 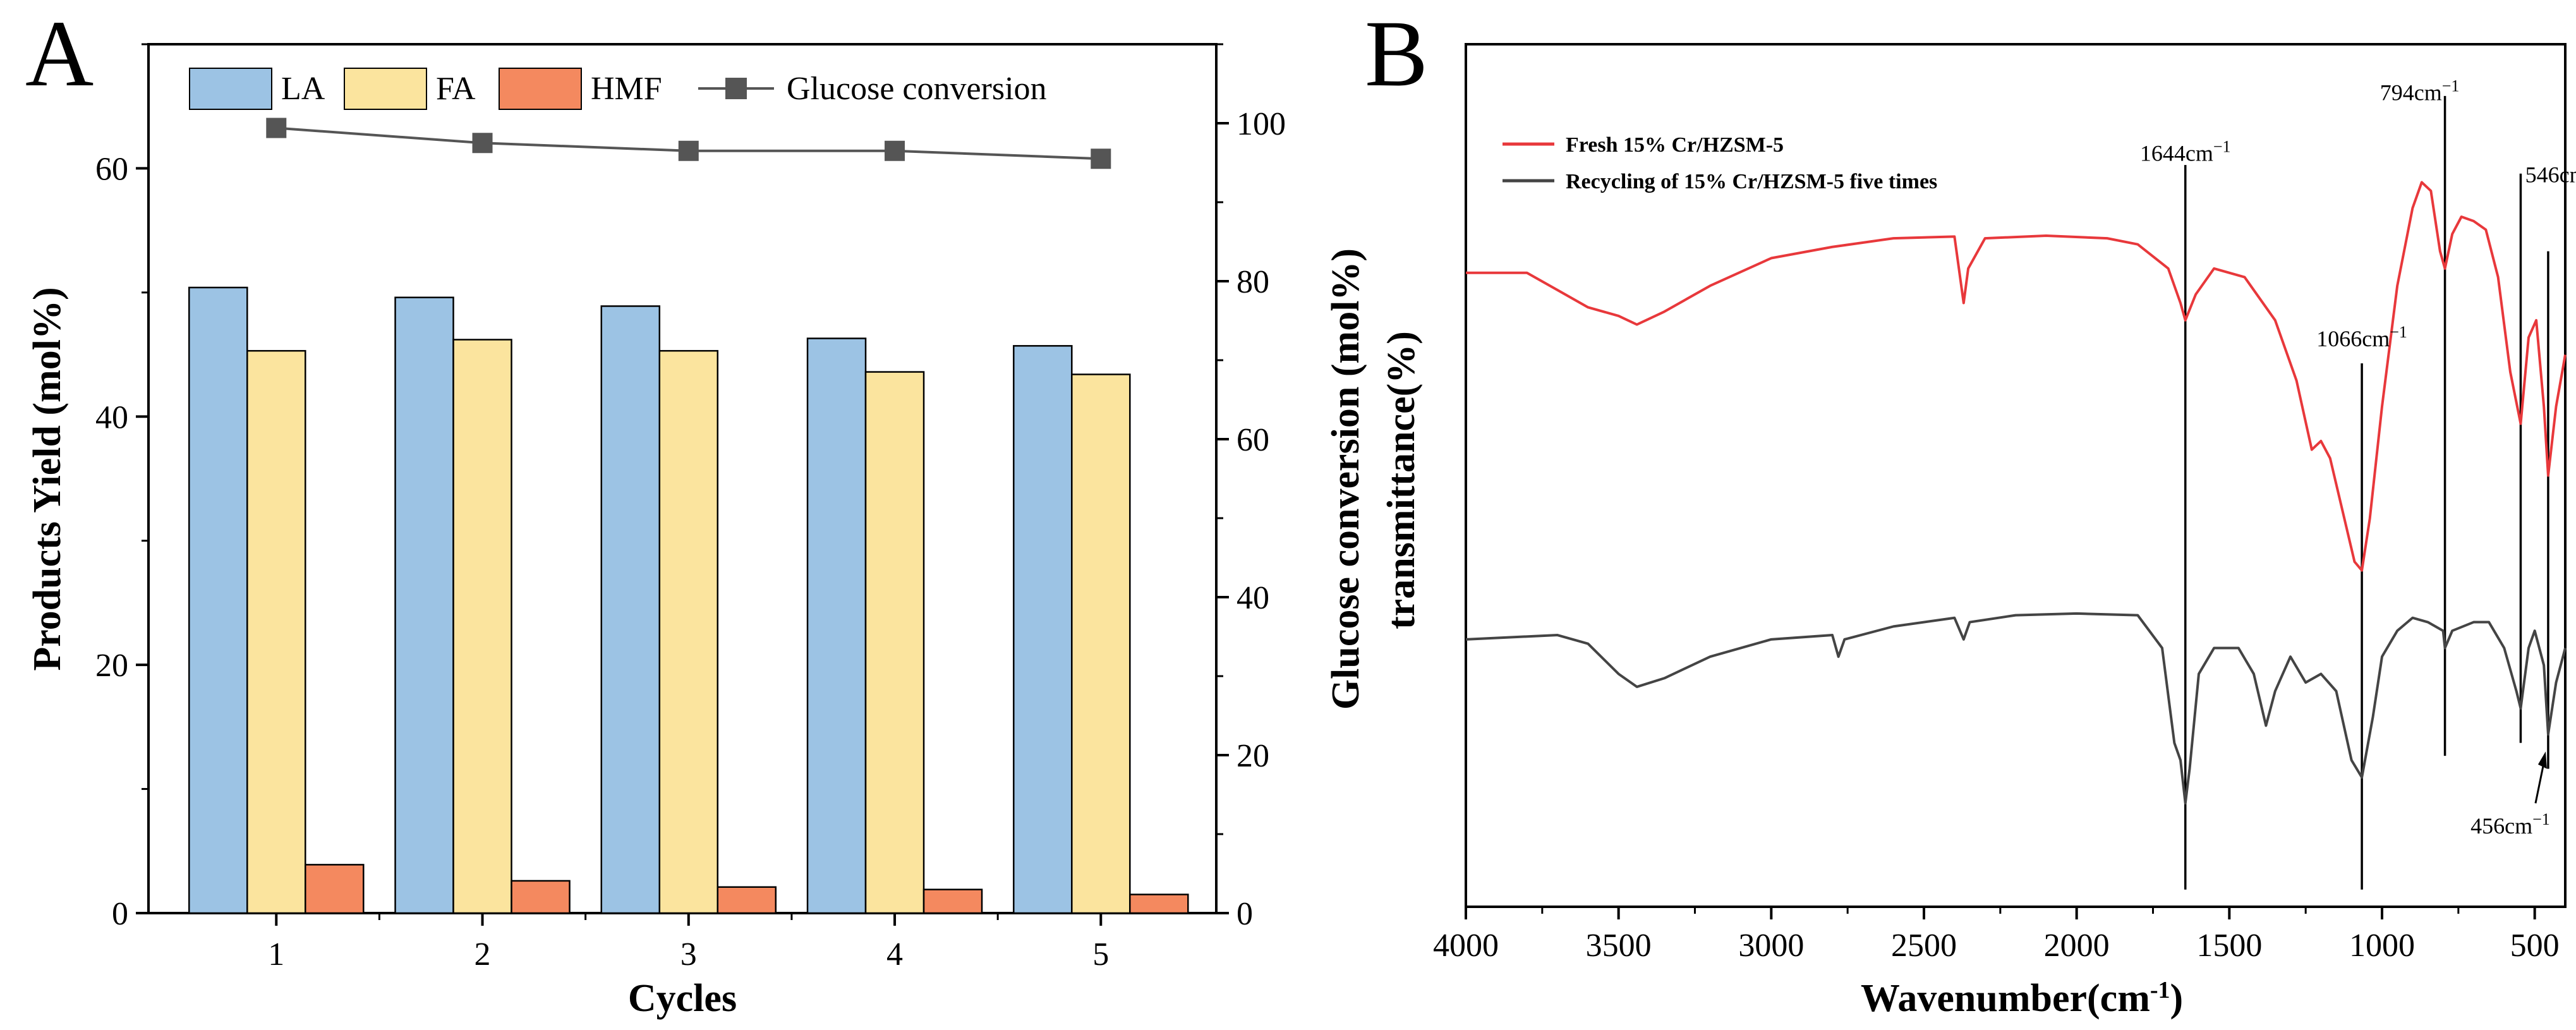 I want to click on y2-tick-label-20: 20, so click(x=1253, y=756).